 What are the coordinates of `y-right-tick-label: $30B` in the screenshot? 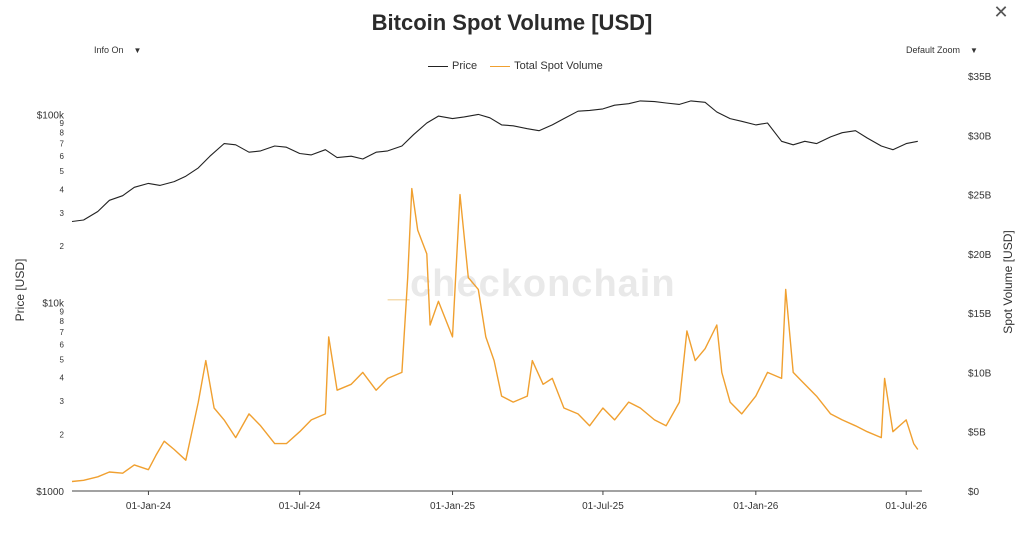 It's located at (980, 136).